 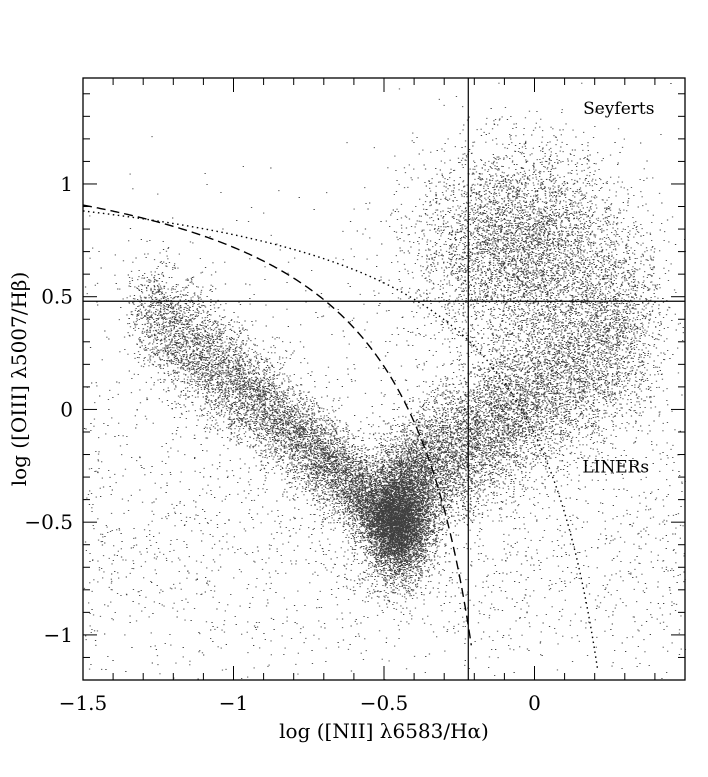 I want to click on x-tick-label: −0.5, so click(x=384, y=703).